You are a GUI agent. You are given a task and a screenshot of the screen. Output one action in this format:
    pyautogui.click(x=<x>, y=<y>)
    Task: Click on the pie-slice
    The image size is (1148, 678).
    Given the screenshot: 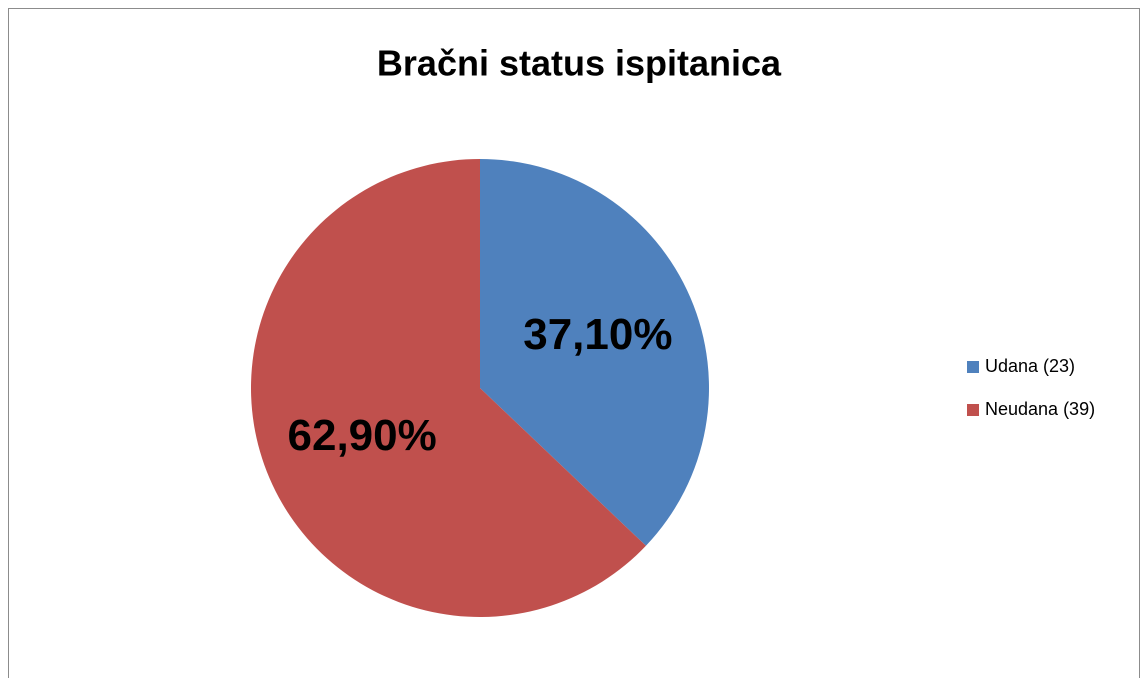 What is the action you would take?
    pyautogui.click(x=594, y=352)
    